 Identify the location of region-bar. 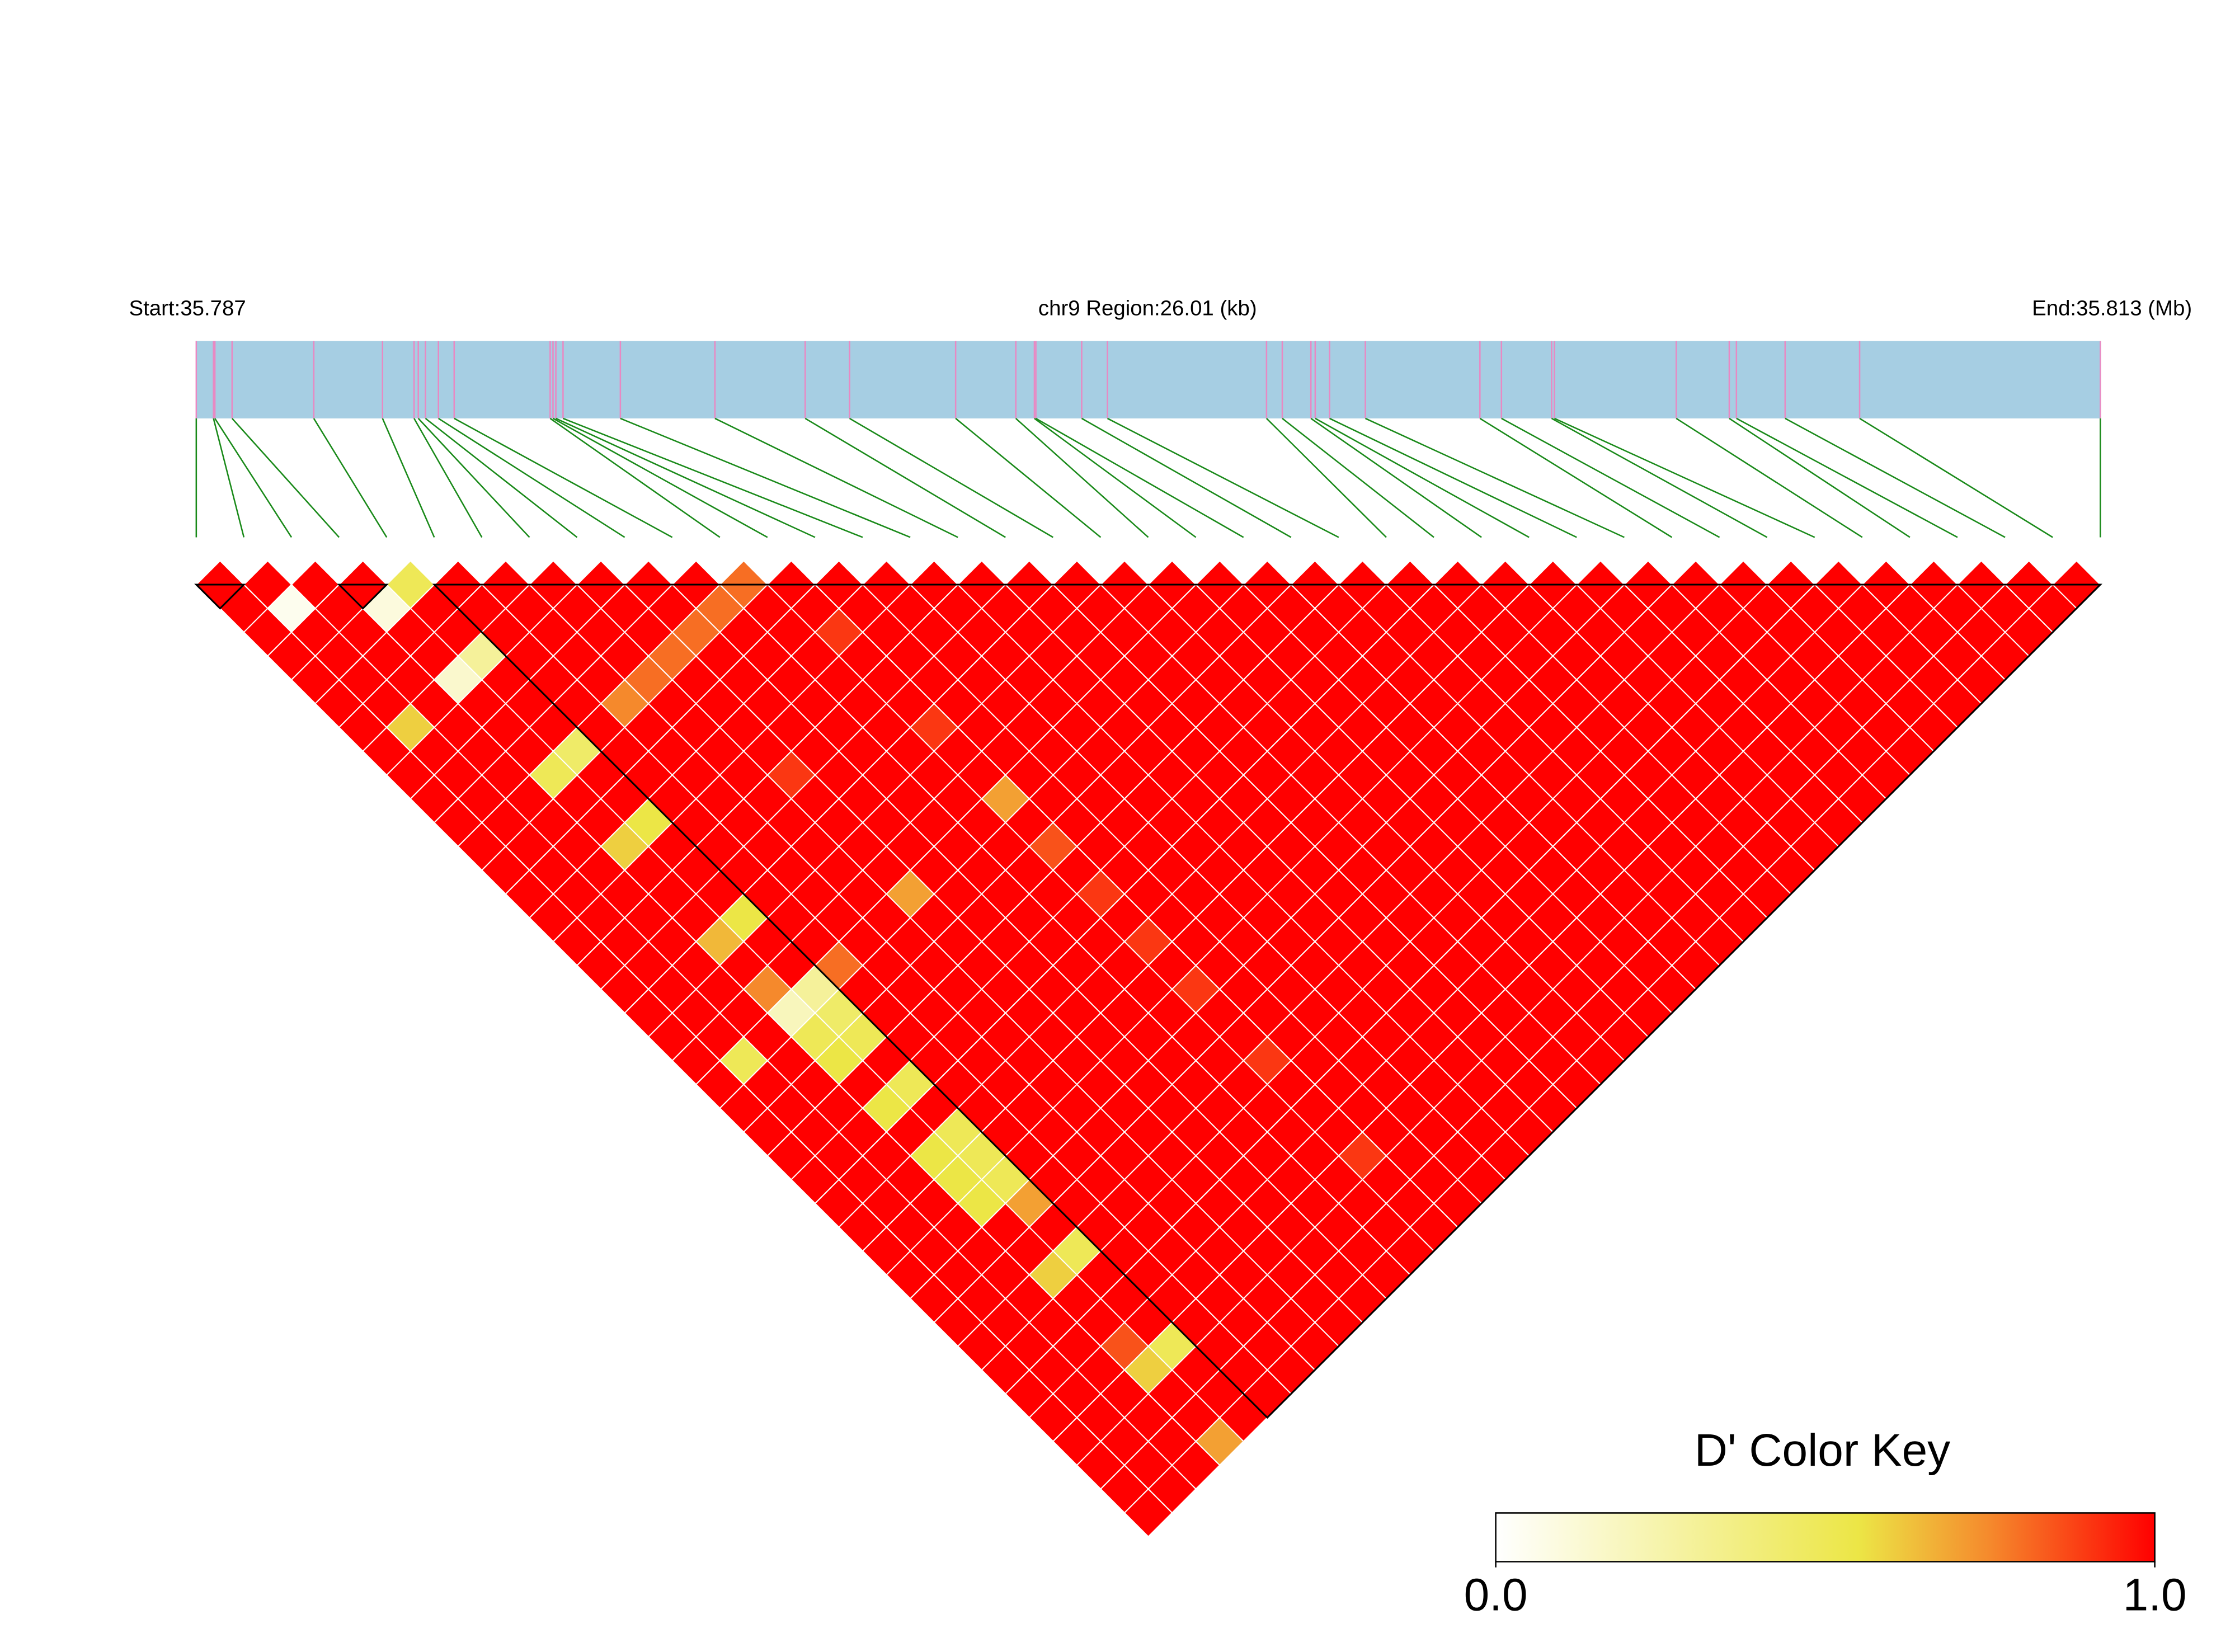
(1148, 379).